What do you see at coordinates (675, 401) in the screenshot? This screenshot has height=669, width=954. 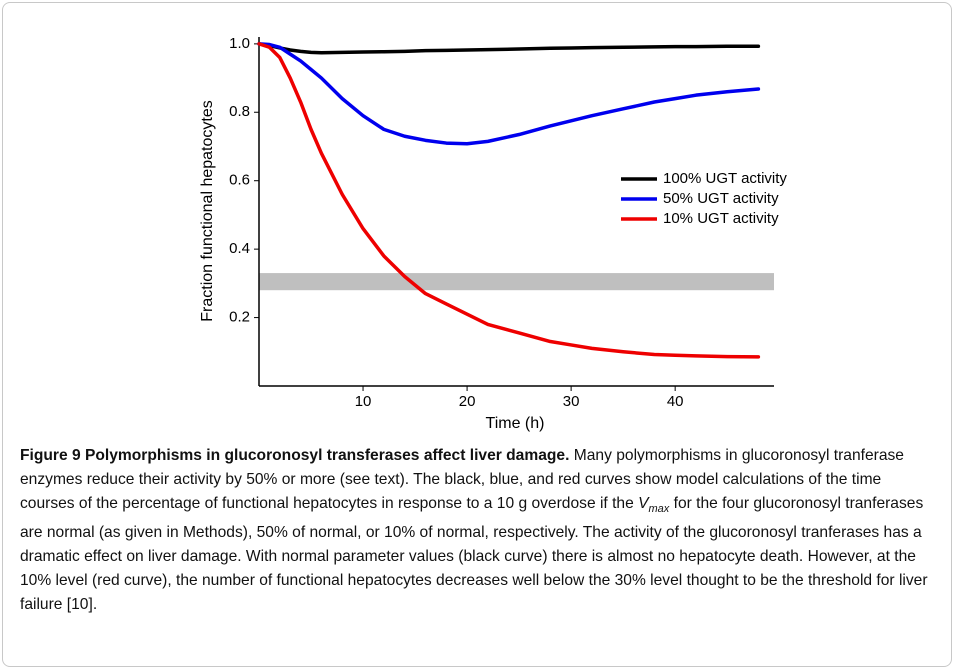 I see `x-tick-label: 40` at bounding box center [675, 401].